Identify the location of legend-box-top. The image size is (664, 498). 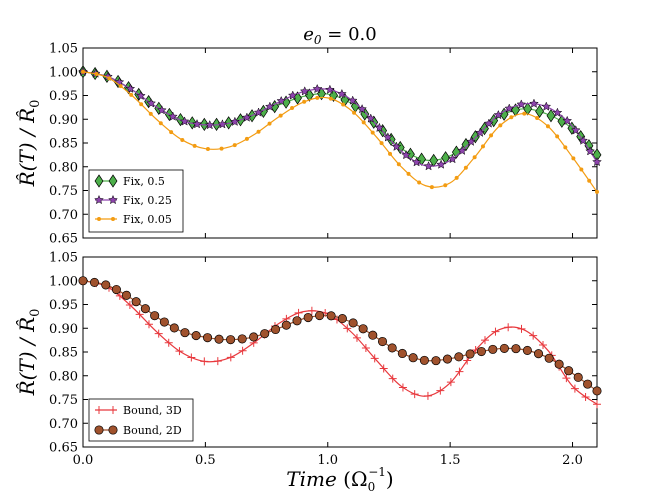
(136, 201).